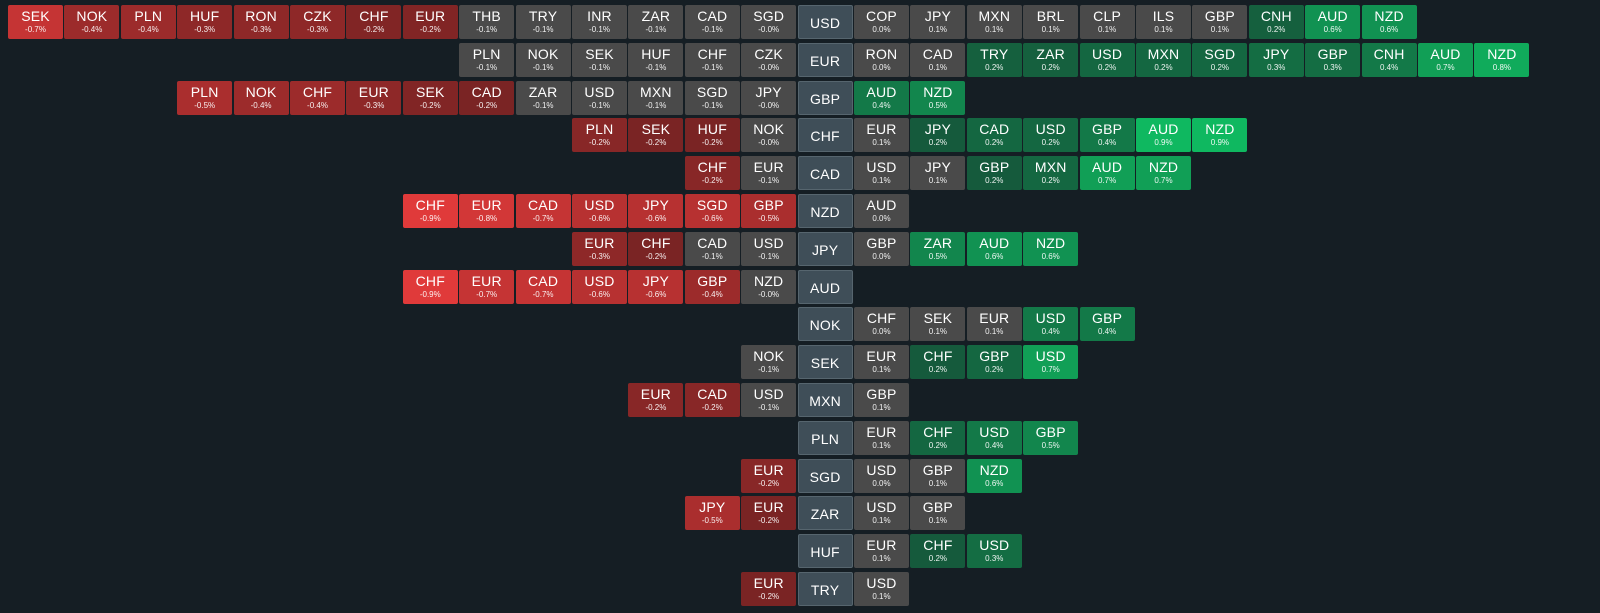 This screenshot has width=1600, height=613. What do you see at coordinates (317, 97) in the screenshot?
I see `currency-tile-chf: CHF -0.4%` at bounding box center [317, 97].